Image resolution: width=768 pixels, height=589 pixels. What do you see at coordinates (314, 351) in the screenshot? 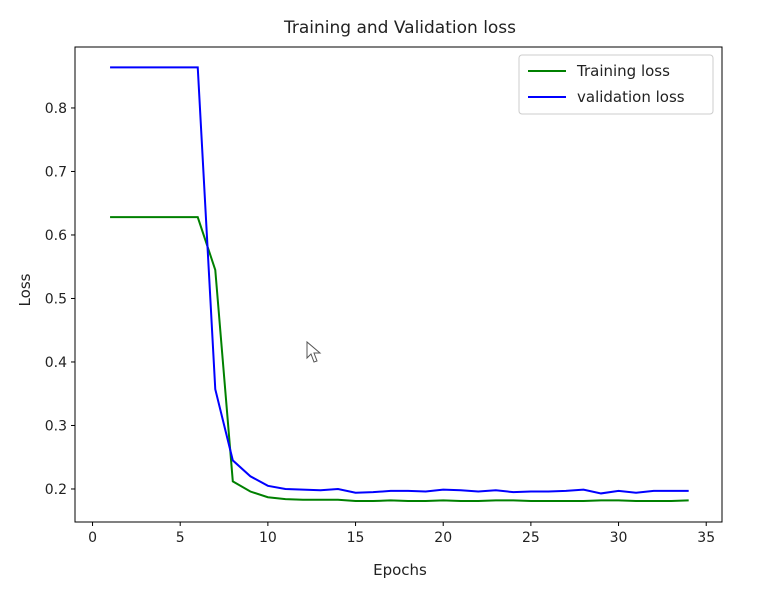
I see `mouse-cursor-icon` at bounding box center [314, 351].